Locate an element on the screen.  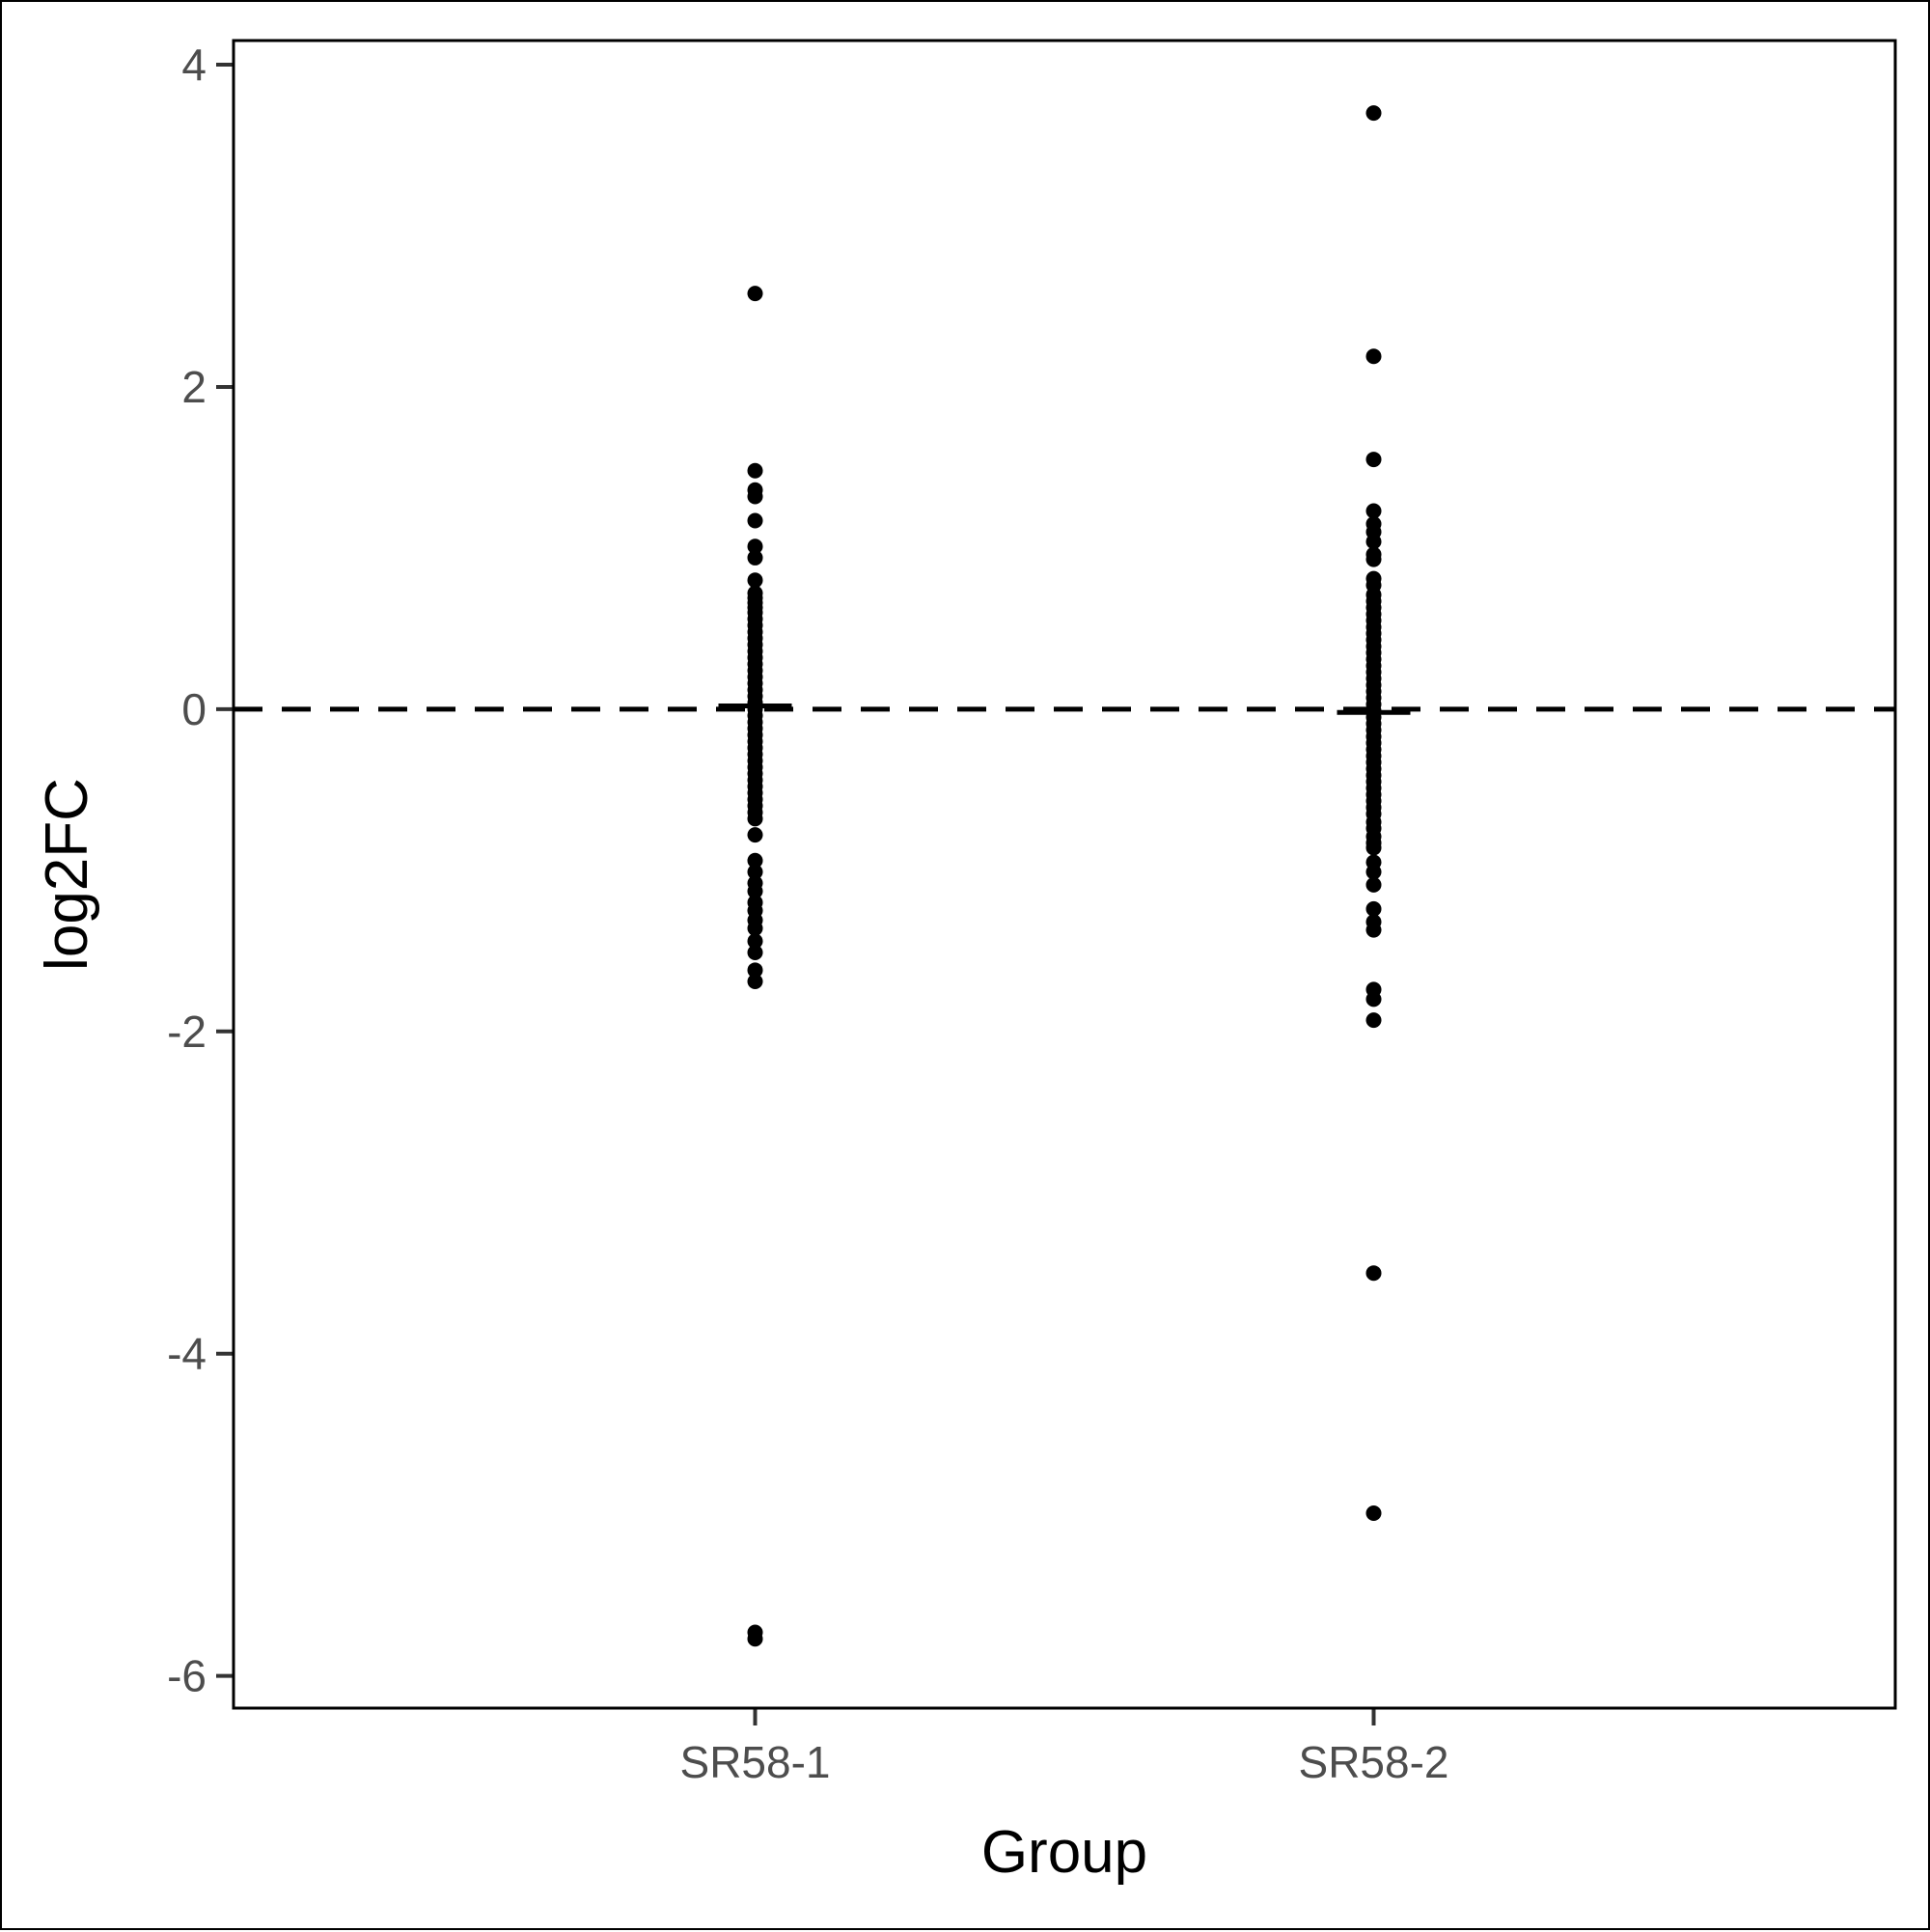
y-tick-label: -4 is located at coordinates (187, 1354).